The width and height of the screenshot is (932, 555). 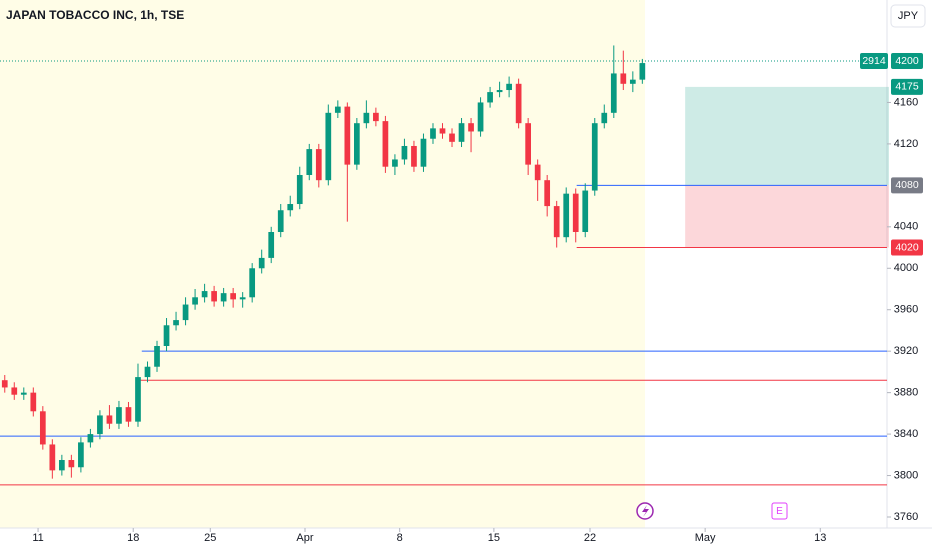 I want to click on y-tick-label: 3880, so click(x=906, y=393).